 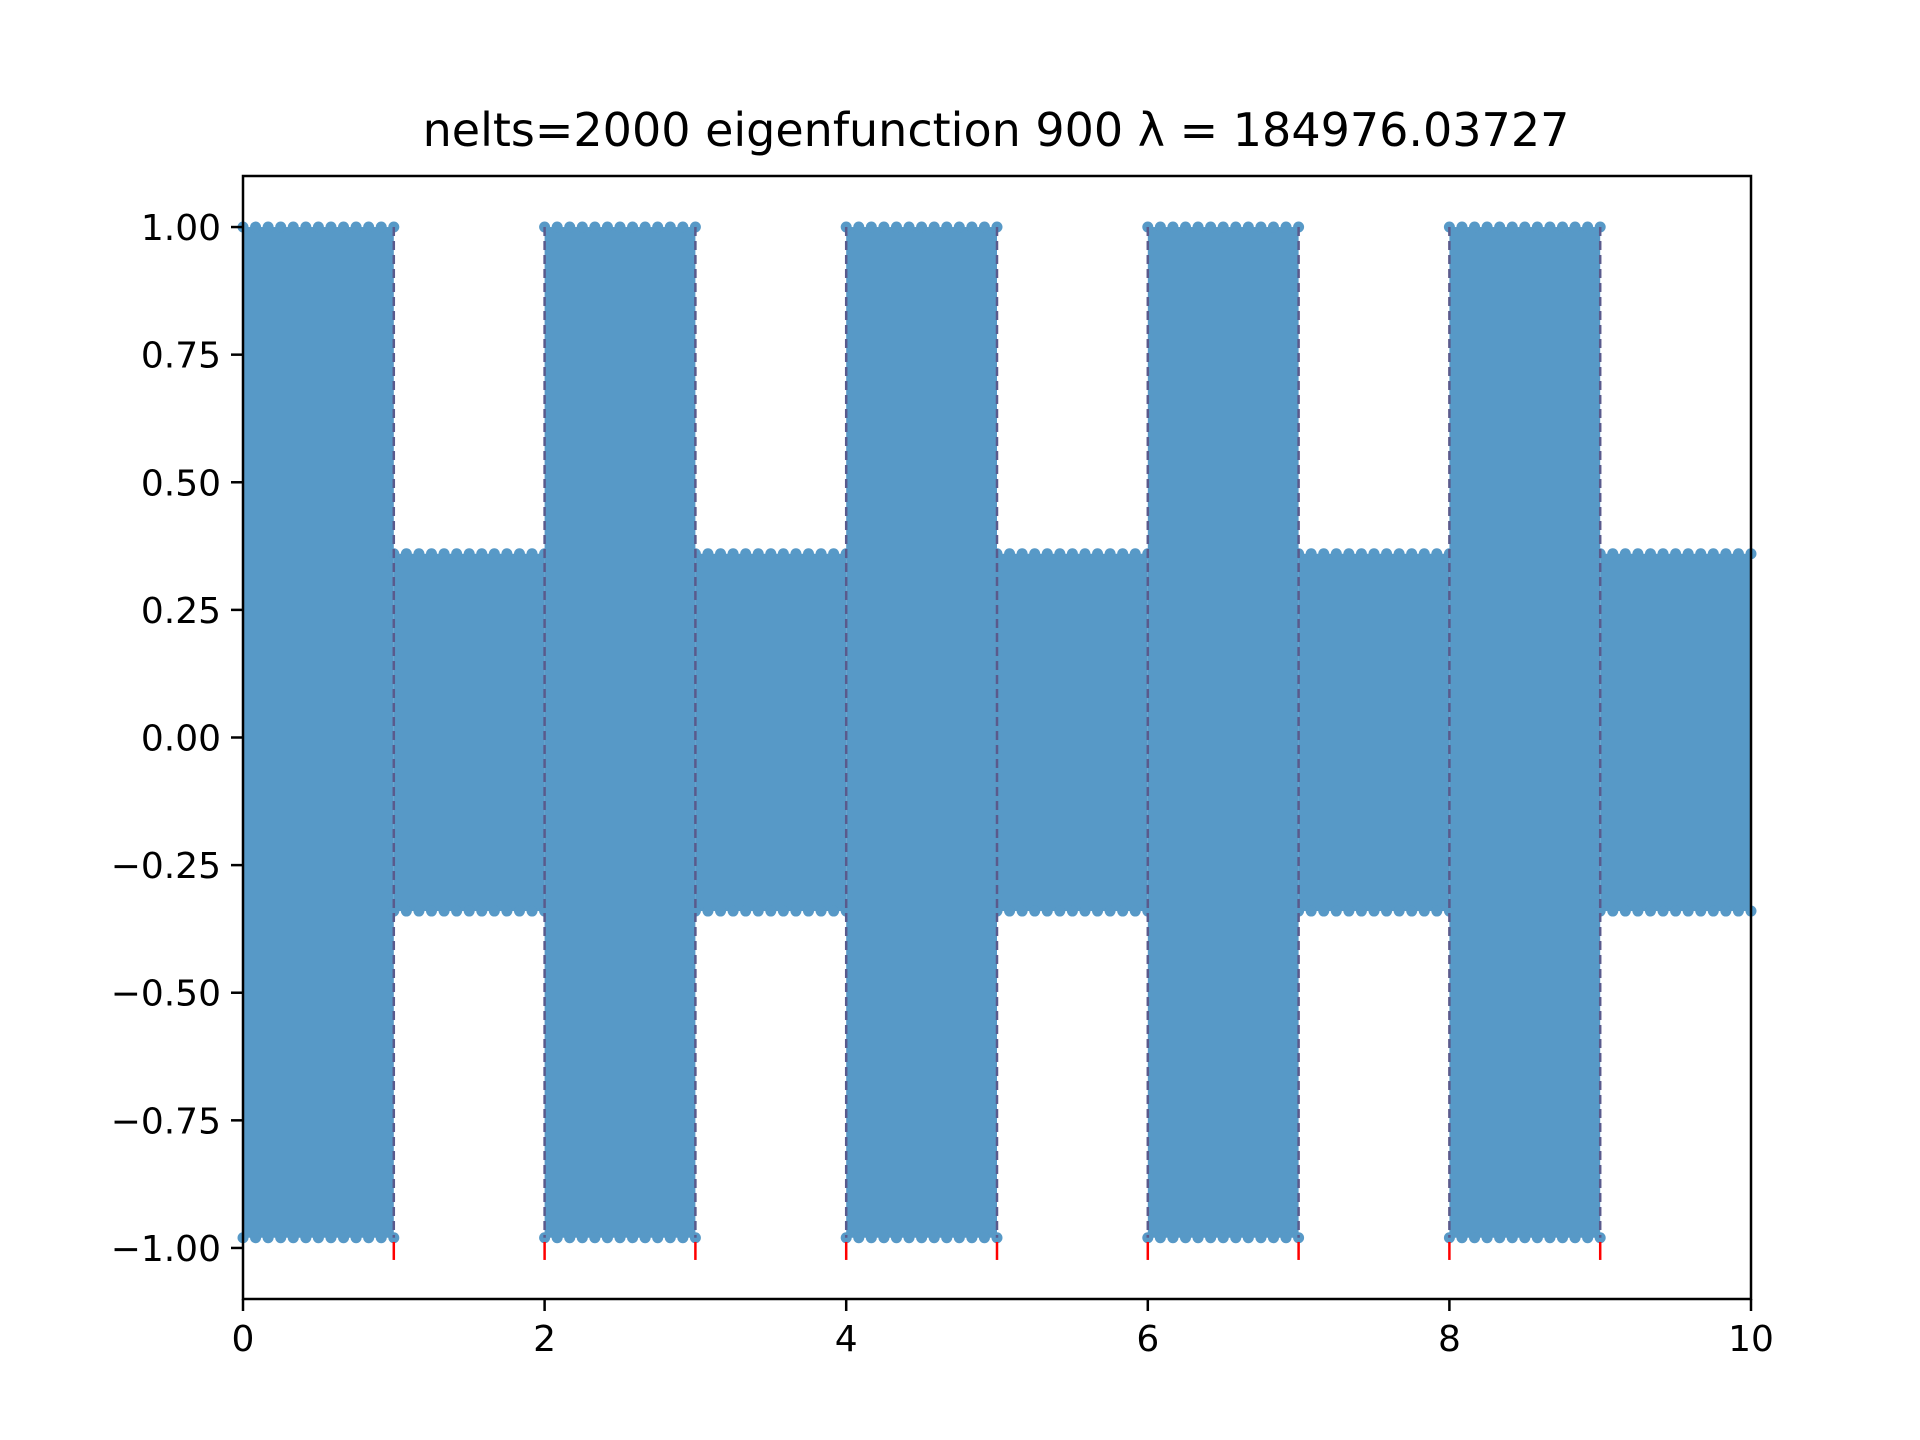 I want to click on y-tick-label: 0.00, so click(x=181, y=739).